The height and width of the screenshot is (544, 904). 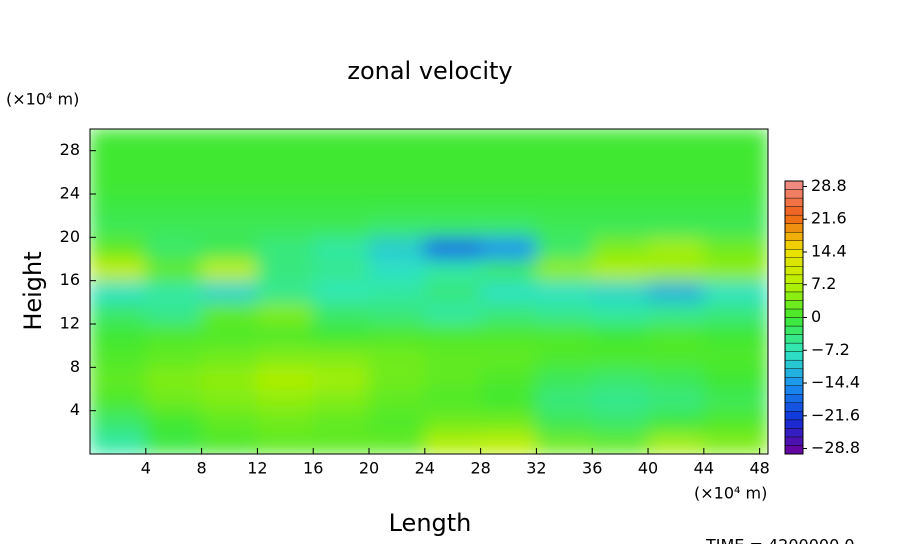 I want to click on chart-title: zonal velocity, so click(x=429, y=71).